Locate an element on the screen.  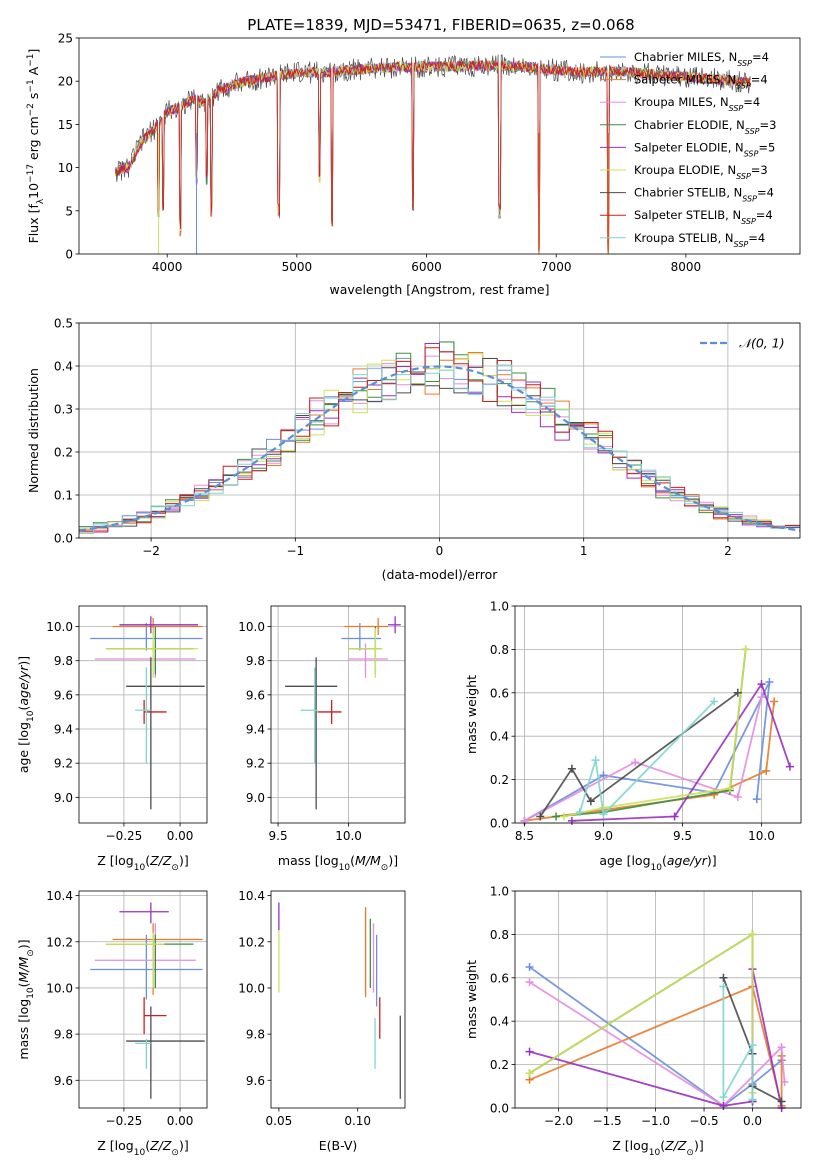
legend-label-salpeter_stelib: Salpeter STELIB, NSSP=4 is located at coordinates (703, 217).